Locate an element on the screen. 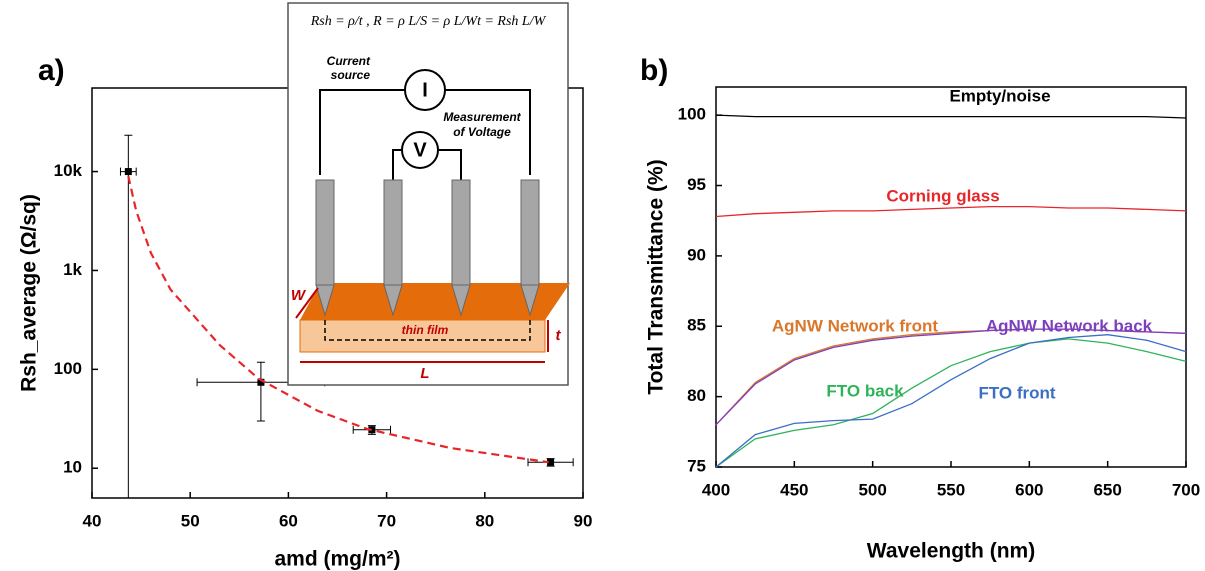 The width and height of the screenshot is (1205, 571). meter-label: Measurement is located at coordinates (482, 117).